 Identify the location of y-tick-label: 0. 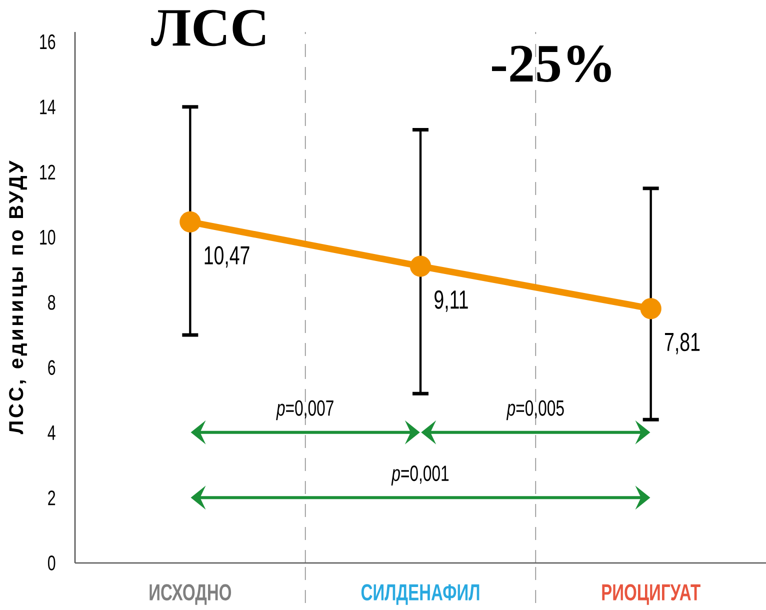
(52, 563).